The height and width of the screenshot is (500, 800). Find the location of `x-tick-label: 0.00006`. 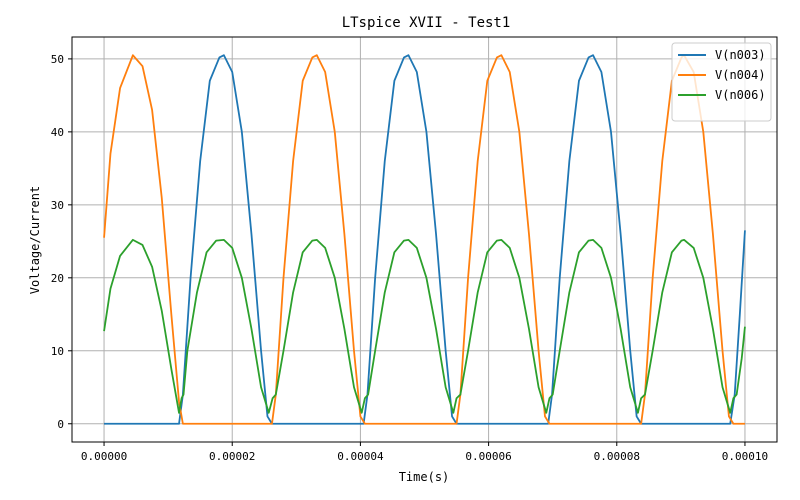

x-tick-label: 0.00006 is located at coordinates (488, 456).